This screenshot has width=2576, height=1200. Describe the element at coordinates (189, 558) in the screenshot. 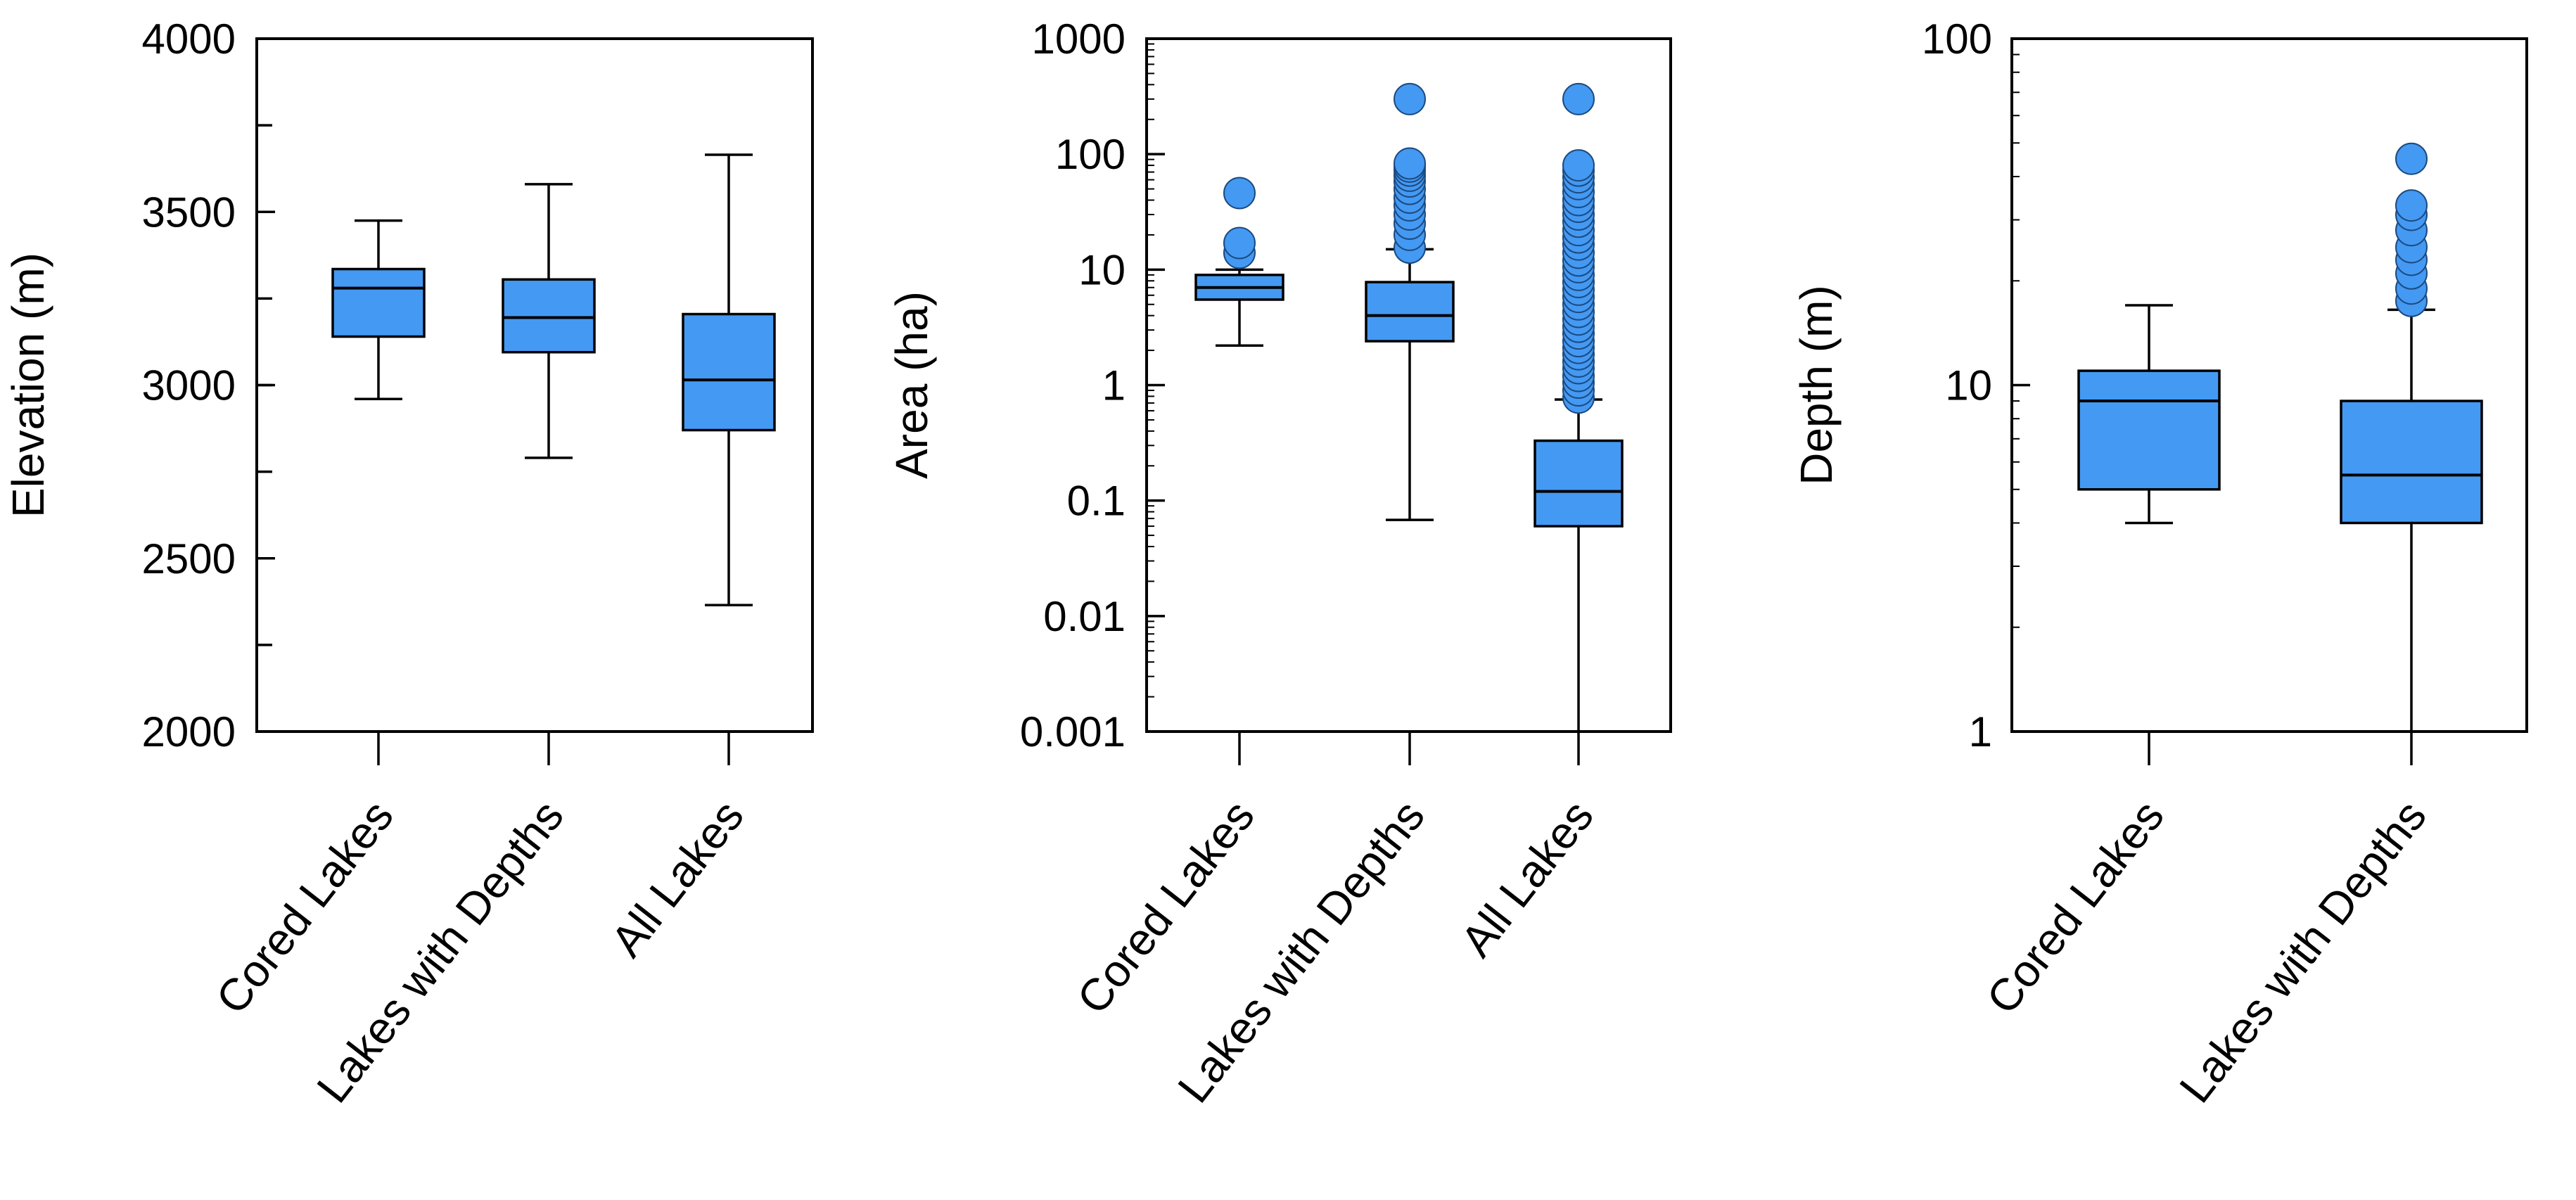

I see `y-tick-label: 2500` at that location.